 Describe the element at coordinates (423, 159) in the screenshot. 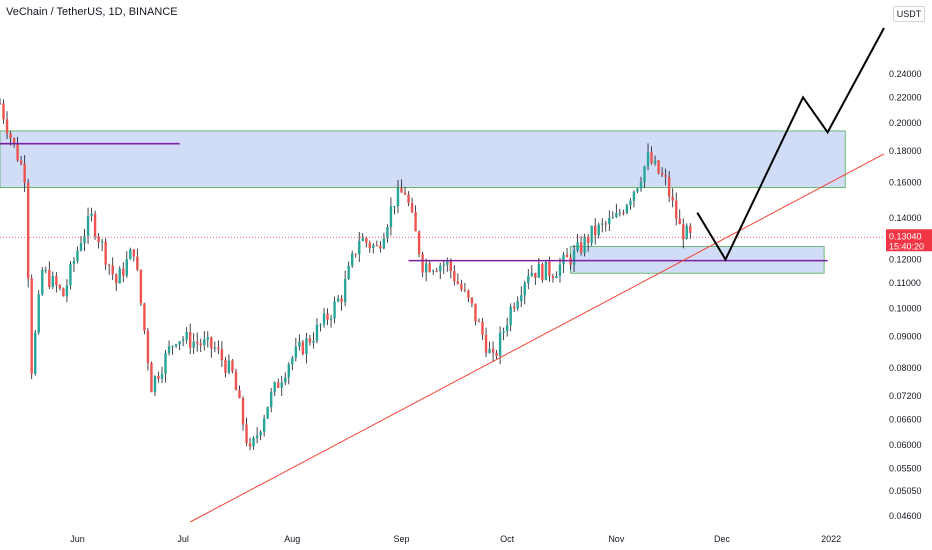

I see `resistance-zone` at that location.